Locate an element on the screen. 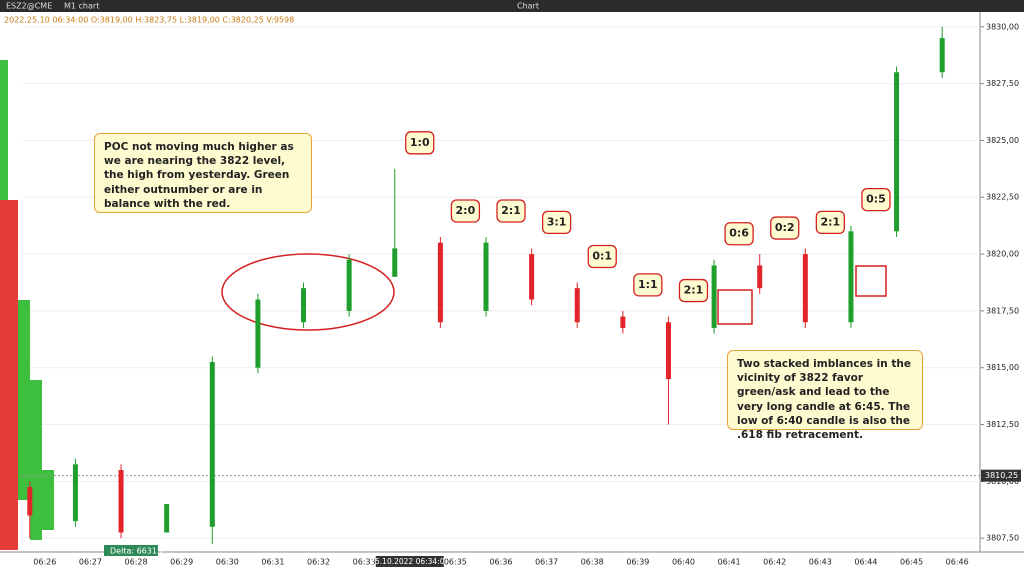 This screenshot has width=1024, height=579. ratio-label: 0:5 is located at coordinates (876, 199).